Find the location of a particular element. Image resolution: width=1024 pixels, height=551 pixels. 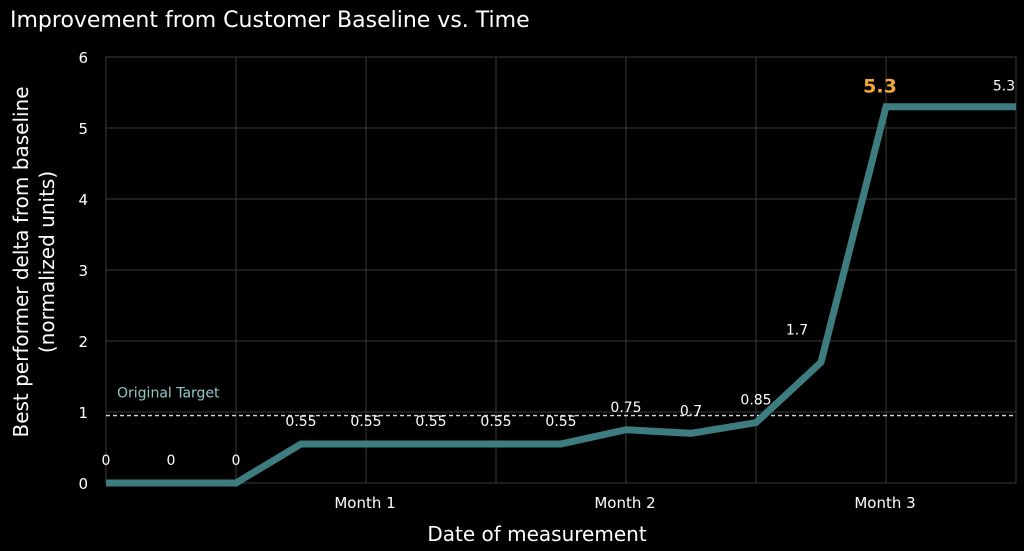

y-tick-label: 0 is located at coordinates (83, 484).